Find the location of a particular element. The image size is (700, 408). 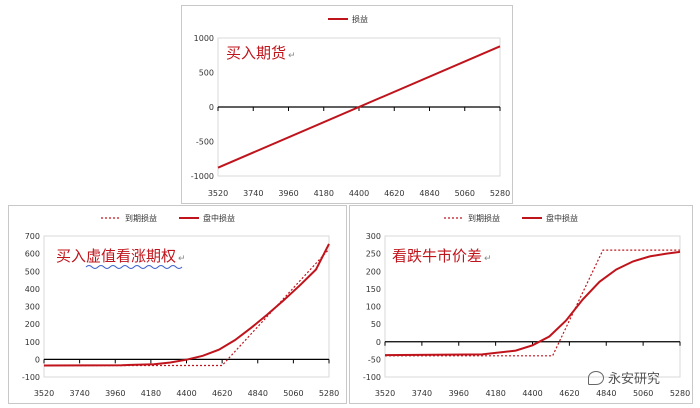

y-tick-label: 400 is located at coordinates (32, 289).